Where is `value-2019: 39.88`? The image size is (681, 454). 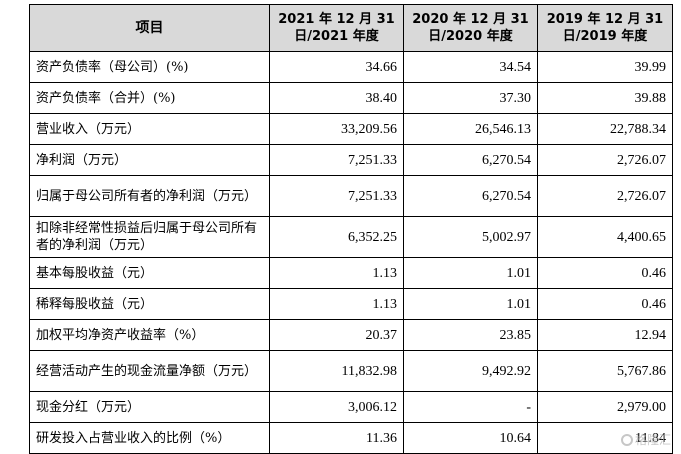
value-2019: 39.88 is located at coordinates (605, 98).